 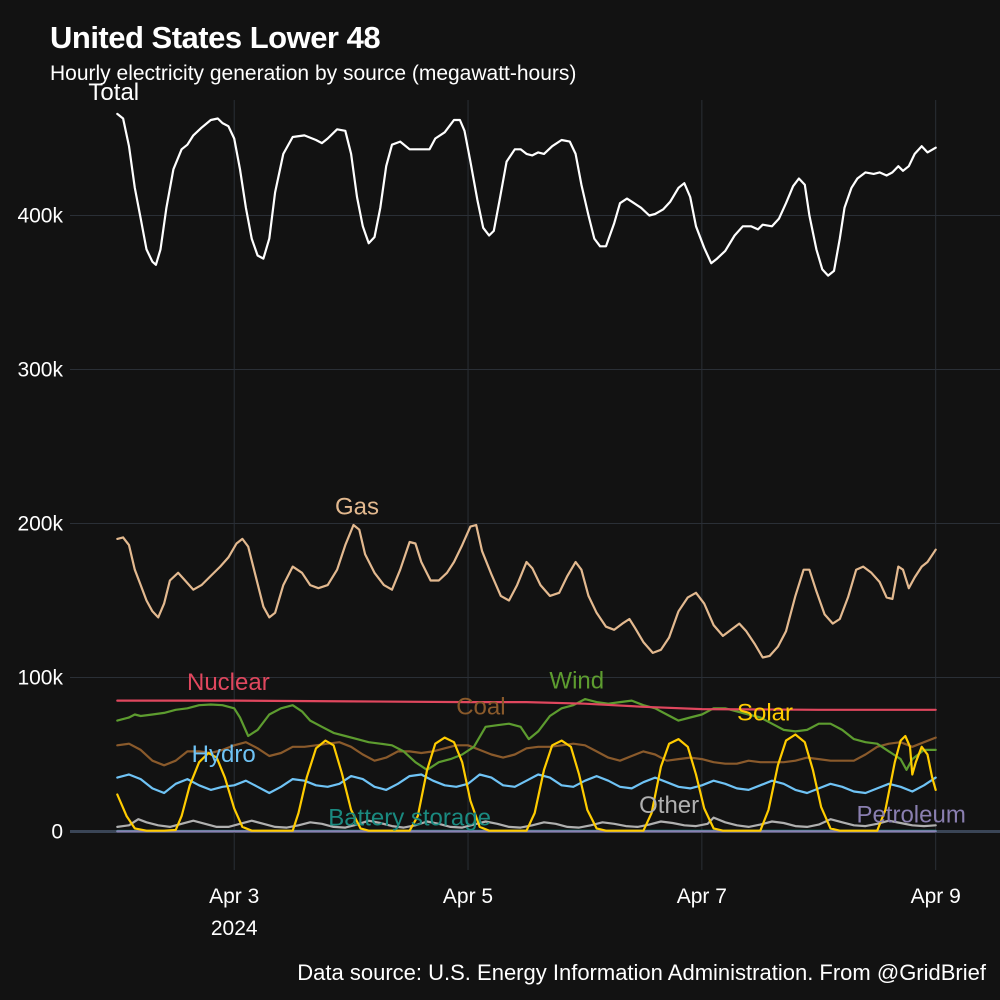 I want to click on series-line-other, so click(x=526, y=822).